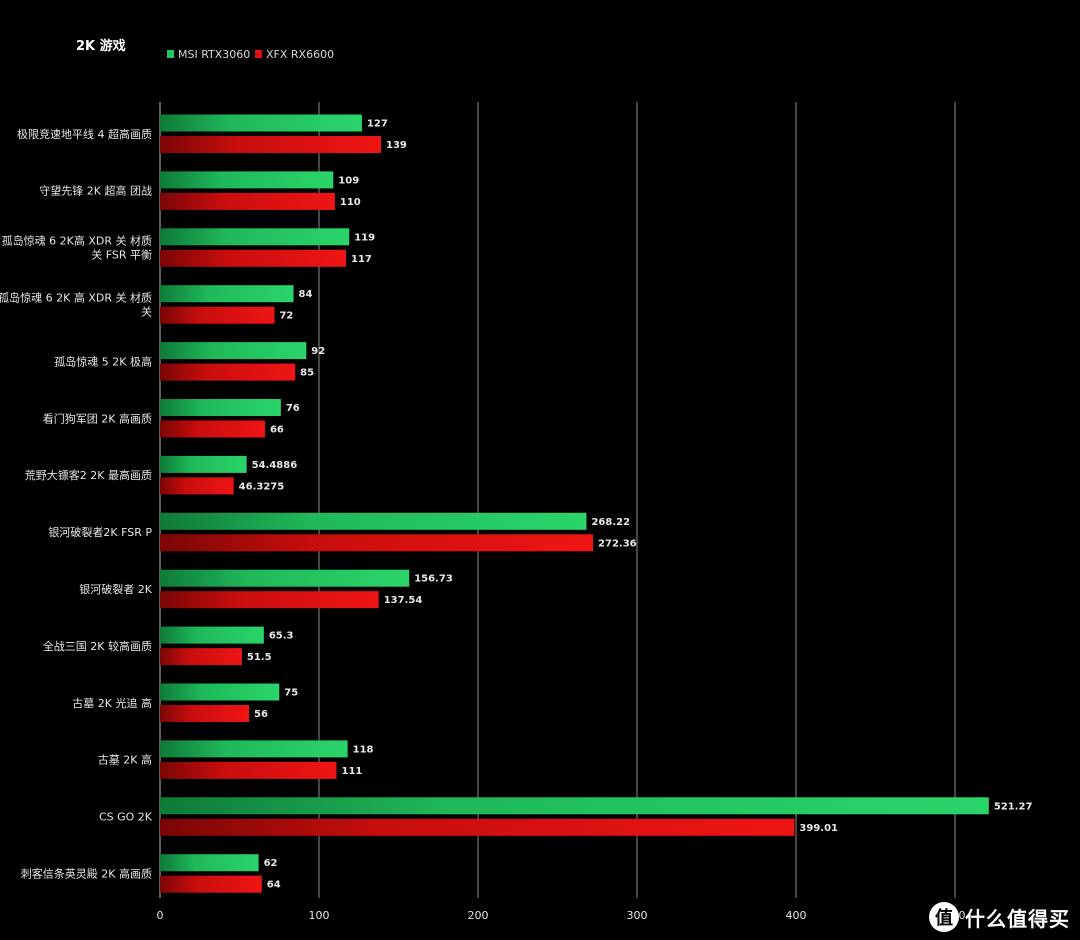  What do you see at coordinates (125, 760) in the screenshot?
I see `category-label-11: 古墓 2K 高` at bounding box center [125, 760].